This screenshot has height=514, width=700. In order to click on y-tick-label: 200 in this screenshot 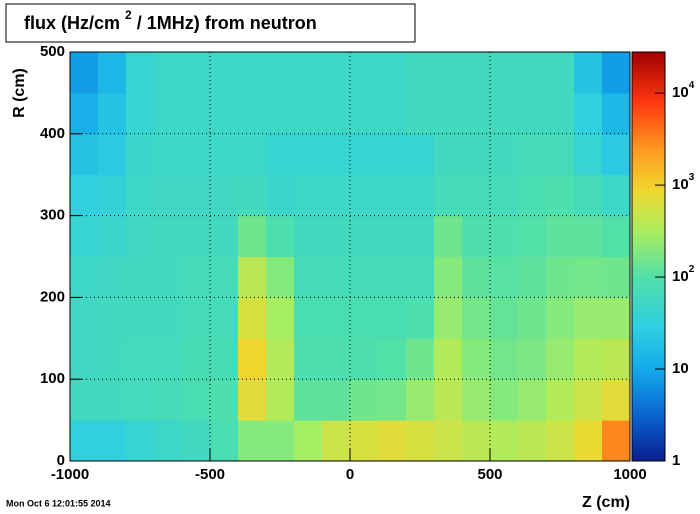, I will do `click(52, 296)`.